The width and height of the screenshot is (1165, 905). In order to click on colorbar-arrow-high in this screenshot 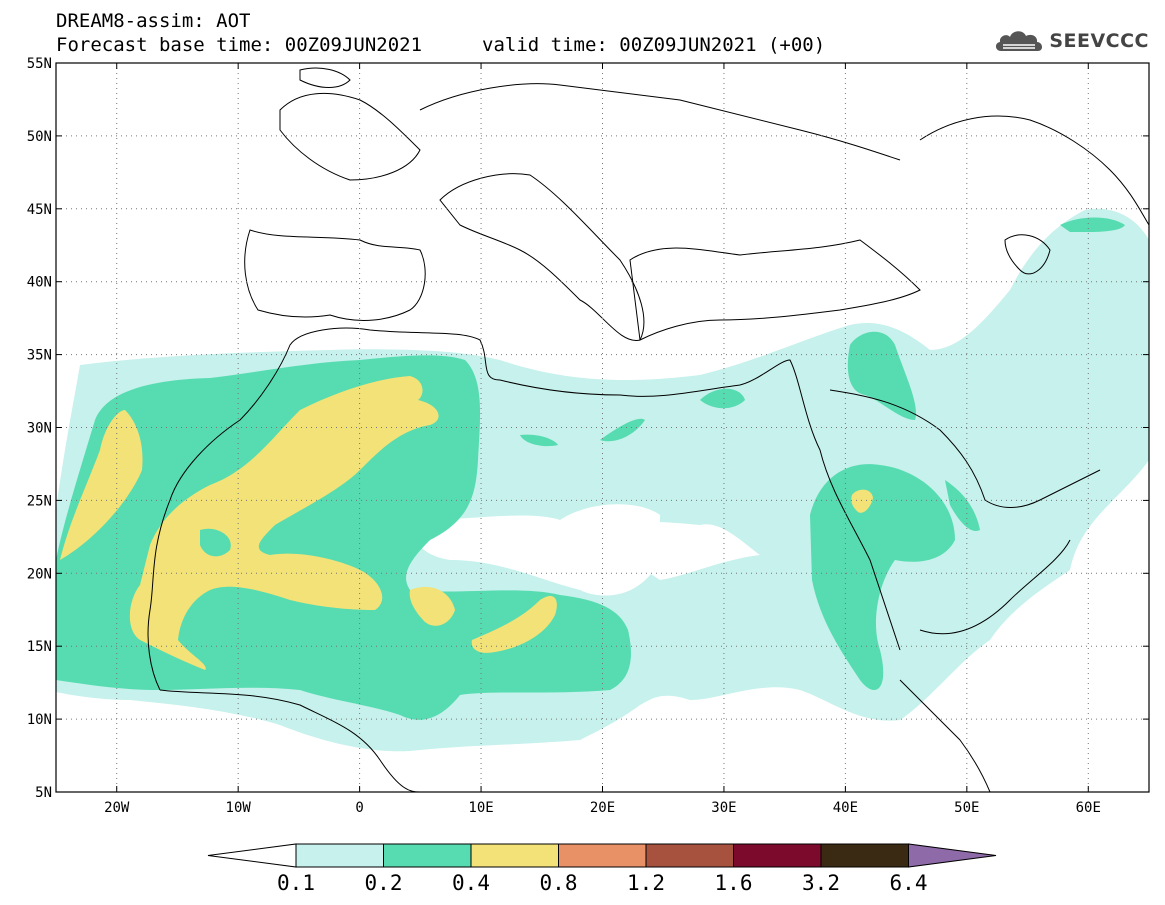, I will do `click(952, 855)`.